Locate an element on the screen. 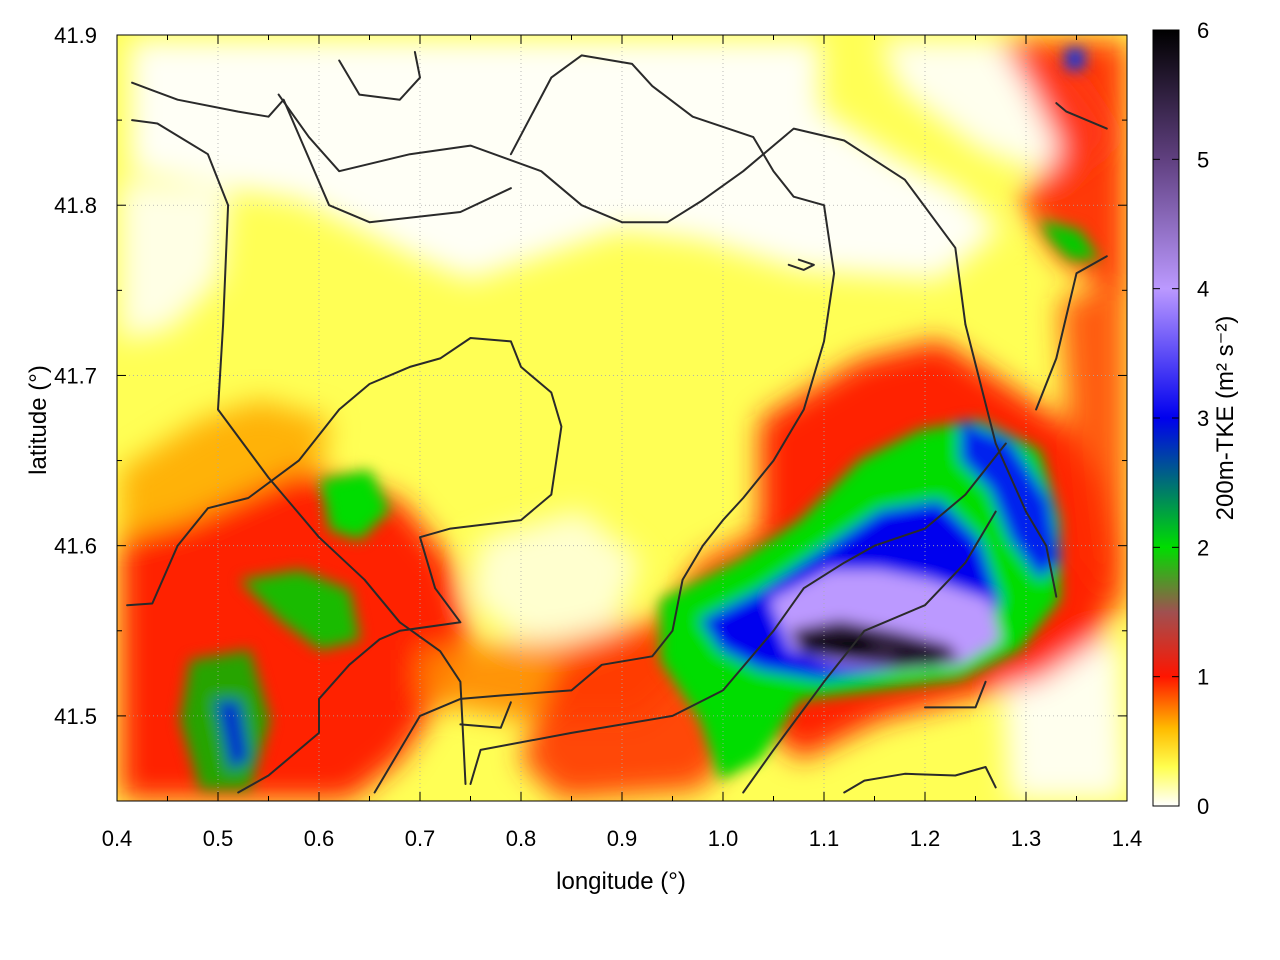  colorbar-tick-label: 1 is located at coordinates (1203, 677).